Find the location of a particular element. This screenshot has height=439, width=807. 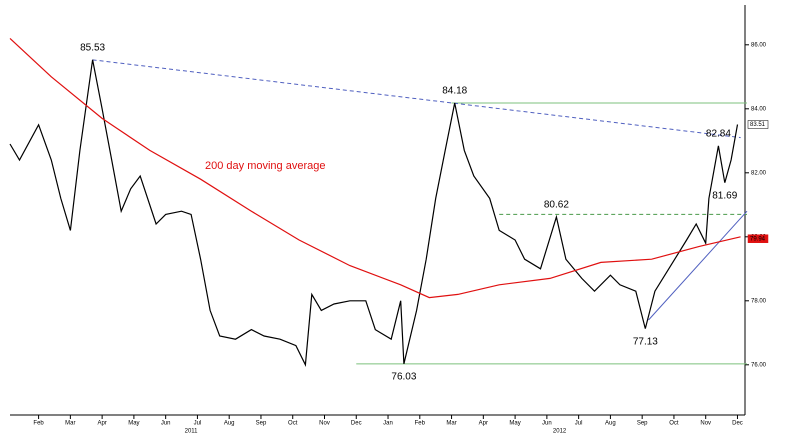

last-label: 79.94 is located at coordinates (758, 239).